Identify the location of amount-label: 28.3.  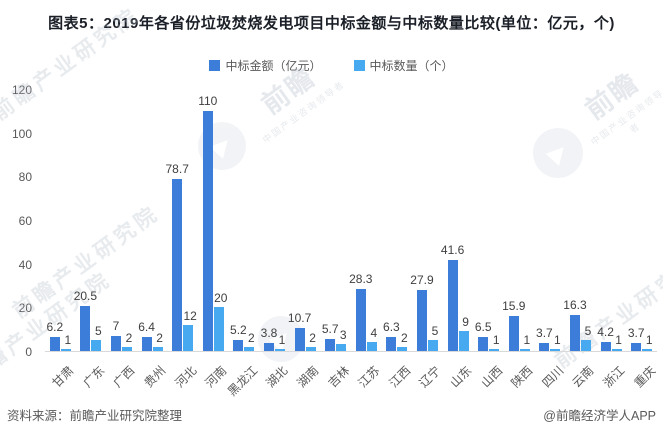
(361, 279).